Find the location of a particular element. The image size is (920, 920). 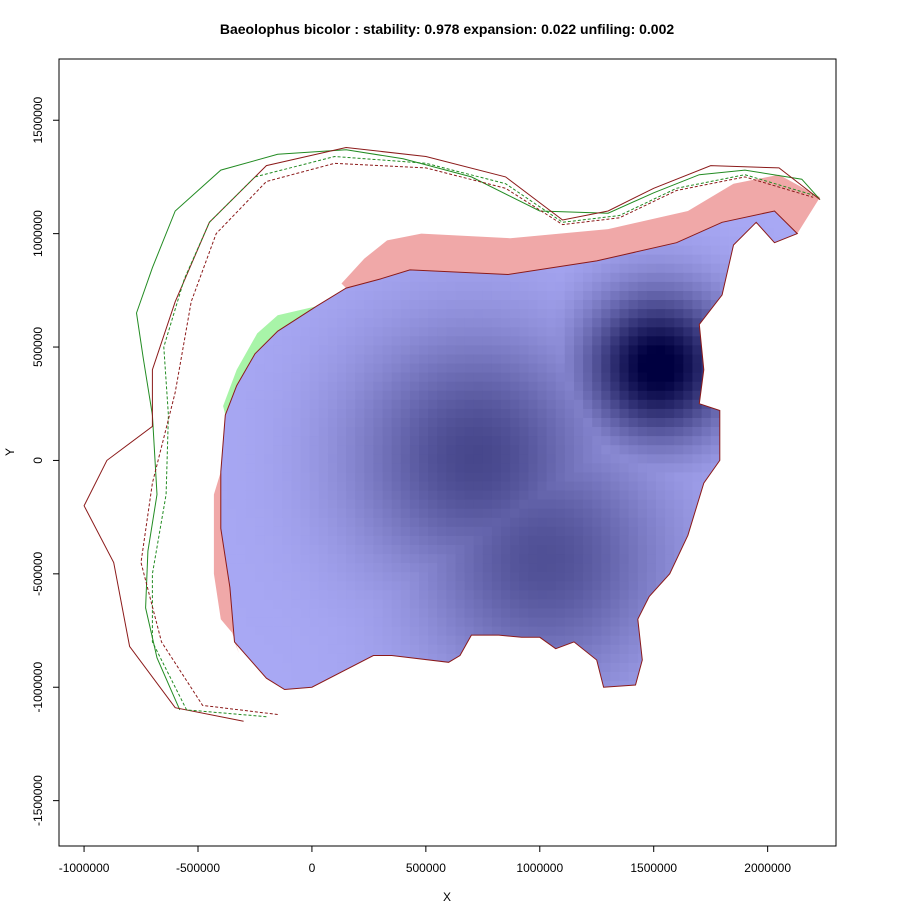

y-tick-label: -1500000 is located at coordinates (38, 800).